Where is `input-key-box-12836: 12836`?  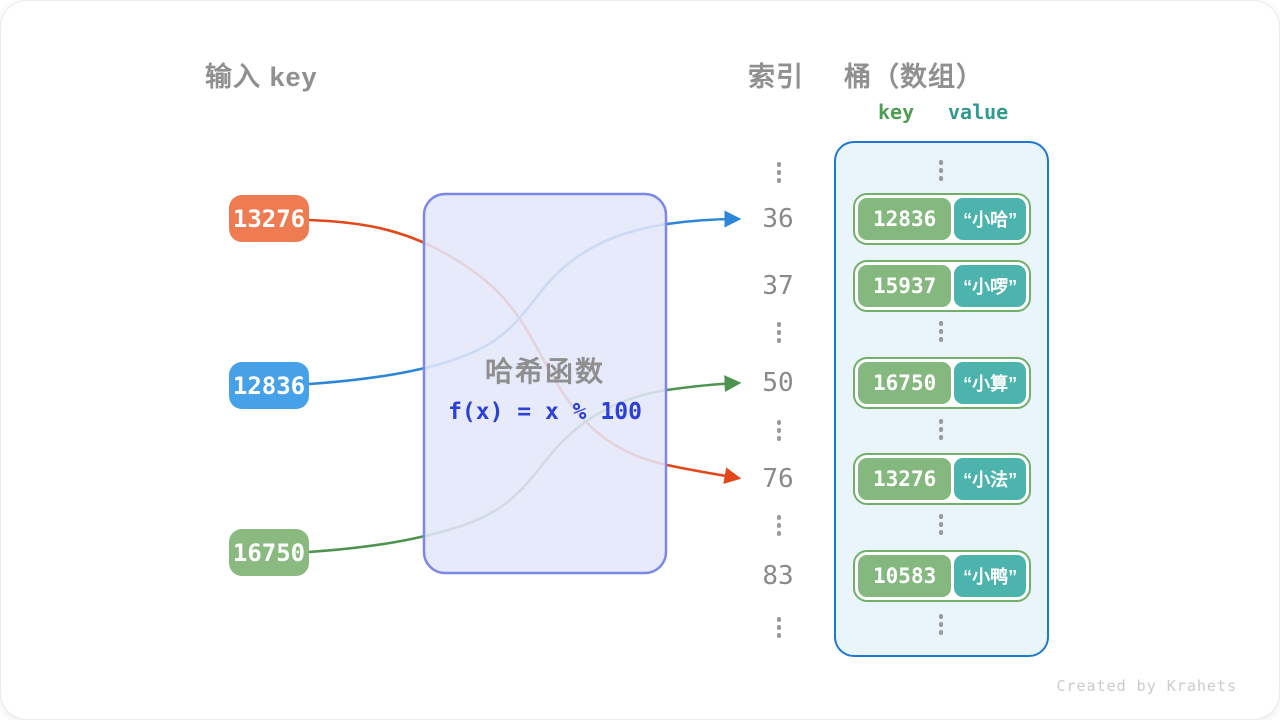
input-key-box-12836: 12836 is located at coordinates (269, 385).